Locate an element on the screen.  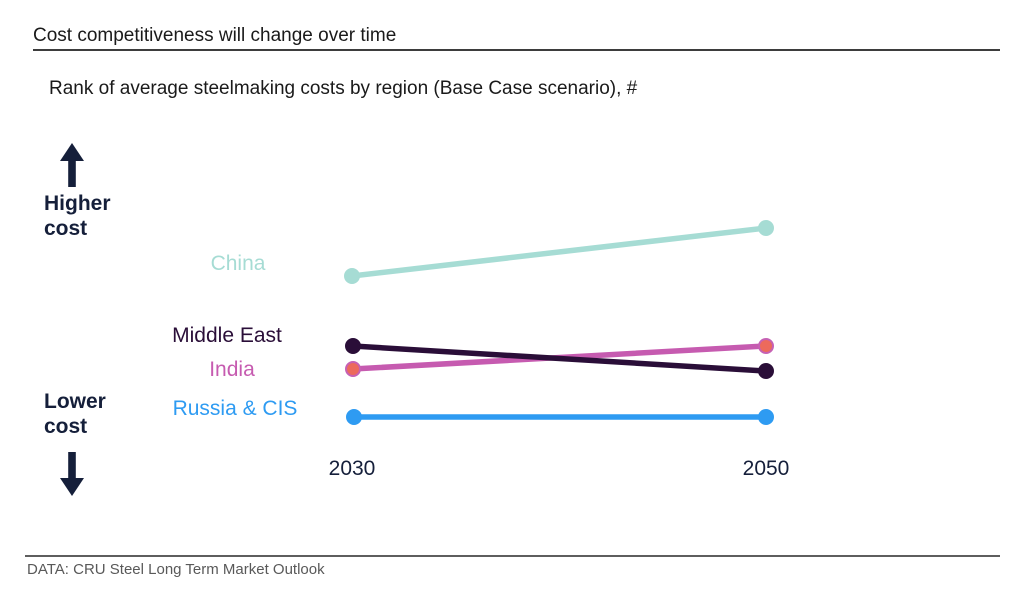
data-point-india-2030 is located at coordinates (353, 369).